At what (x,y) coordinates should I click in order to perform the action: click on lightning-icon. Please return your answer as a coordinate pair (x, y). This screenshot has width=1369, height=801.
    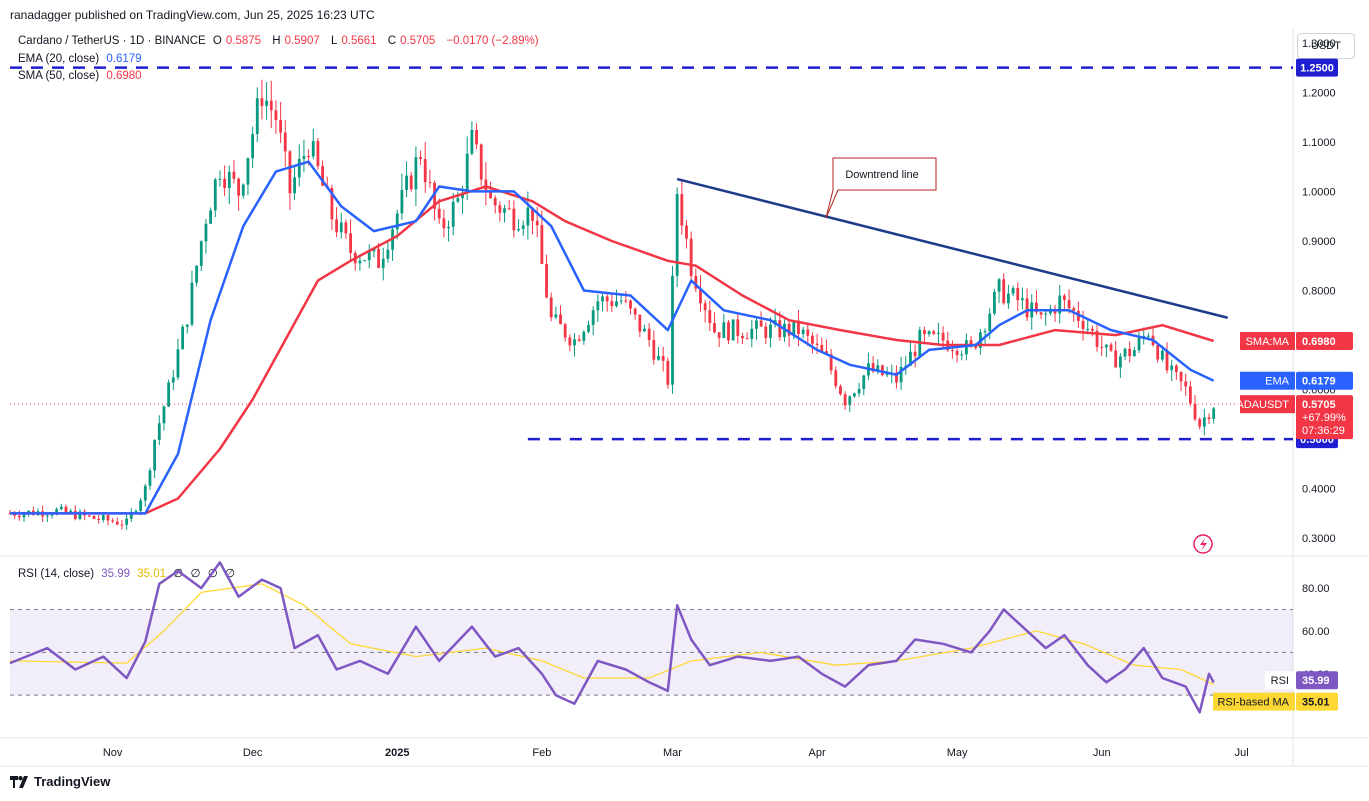
    Looking at the image, I should click on (1203, 544).